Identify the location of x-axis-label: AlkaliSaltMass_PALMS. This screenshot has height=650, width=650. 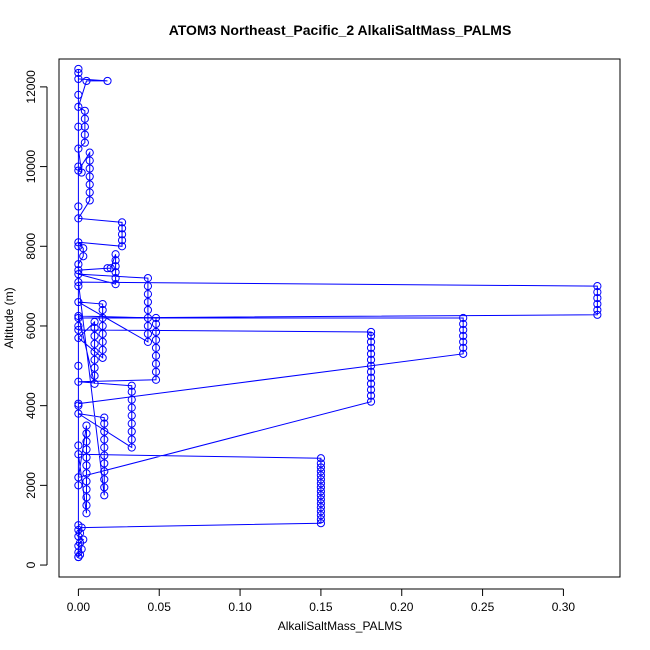
(340, 626).